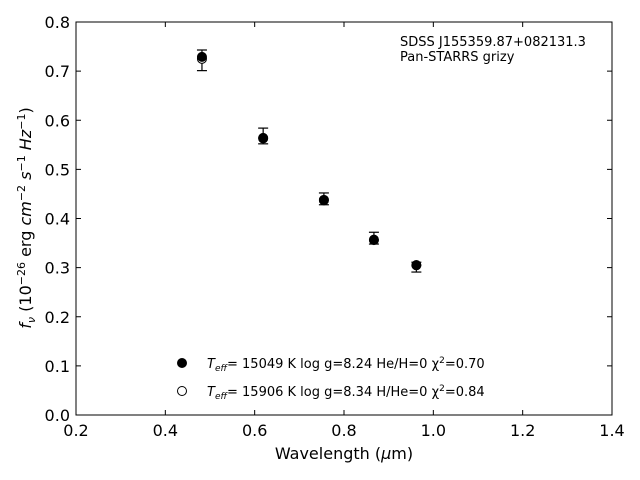  Describe the element at coordinates (57, 22) in the screenshot. I see `y-tick-label: 0.8` at that location.